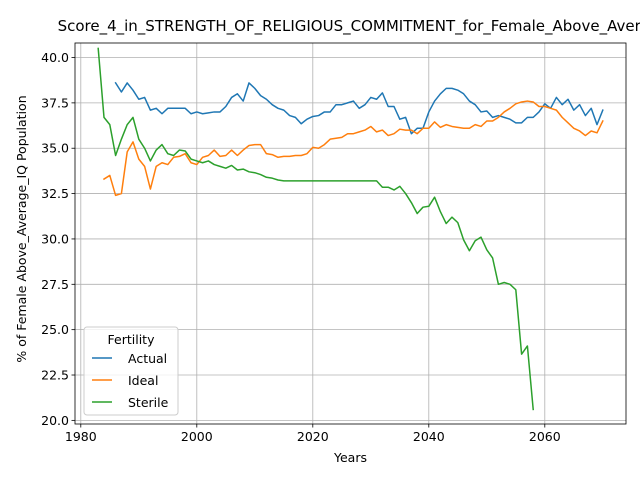 Image resolution: width=640 pixels, height=480 pixels. What do you see at coordinates (55, 238) in the screenshot?
I see `y-tick-label: 30.0` at bounding box center [55, 238].